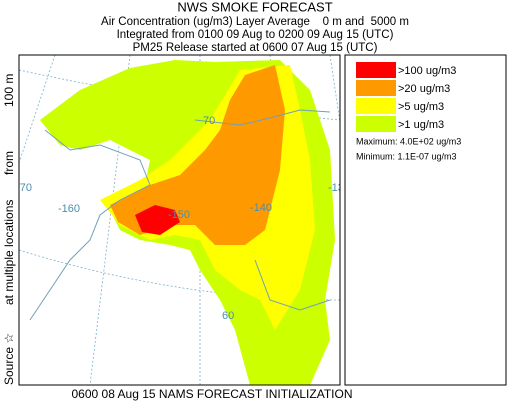 This screenshot has width=509, height=407. What do you see at coordinates (421, 107) in the screenshot?
I see `legend-label: >5 ug/m3` at bounding box center [421, 107].